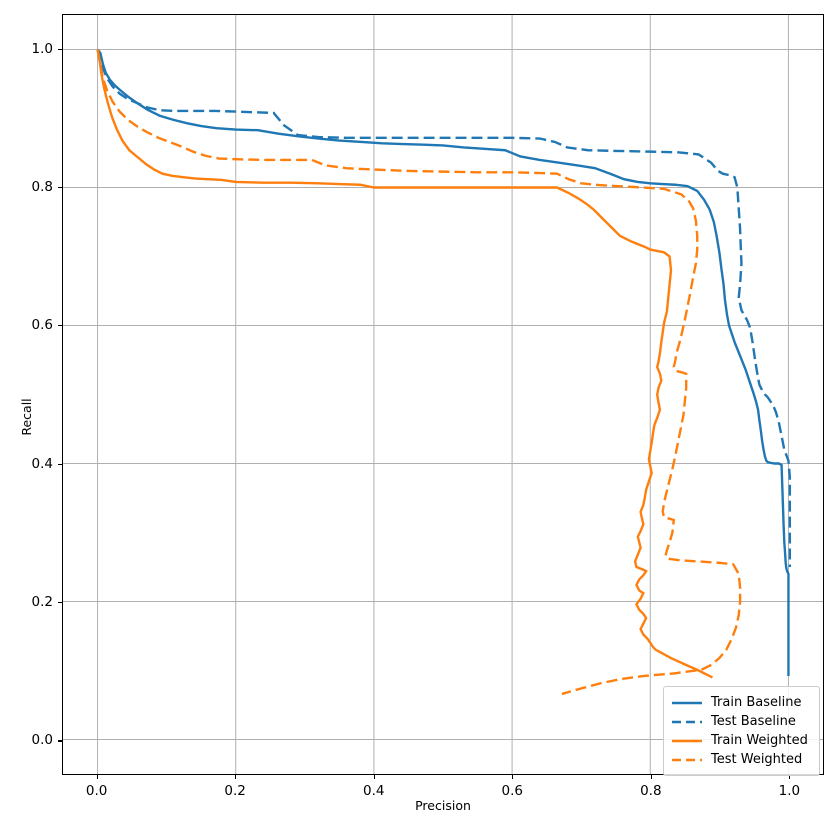 The image size is (839, 833). What do you see at coordinates (789, 791) in the screenshot?
I see `x-tick-label: 1.0` at bounding box center [789, 791].